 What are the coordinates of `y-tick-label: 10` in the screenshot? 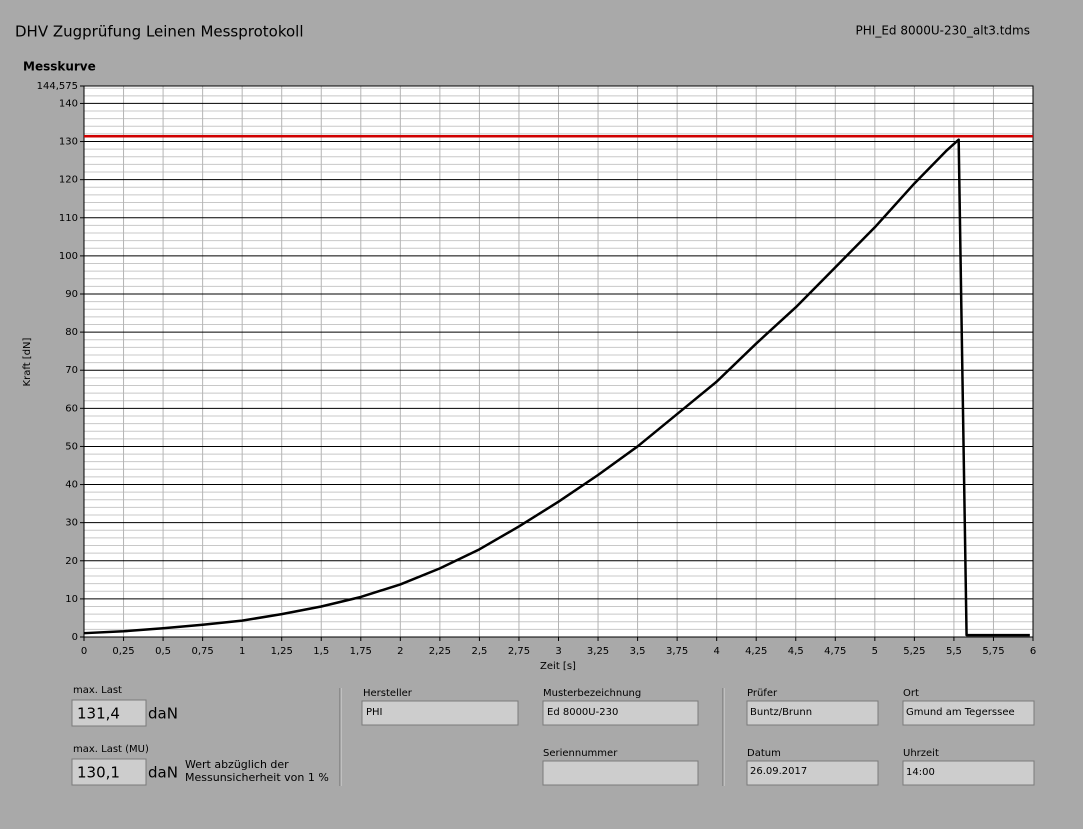 It's located at (71, 599).